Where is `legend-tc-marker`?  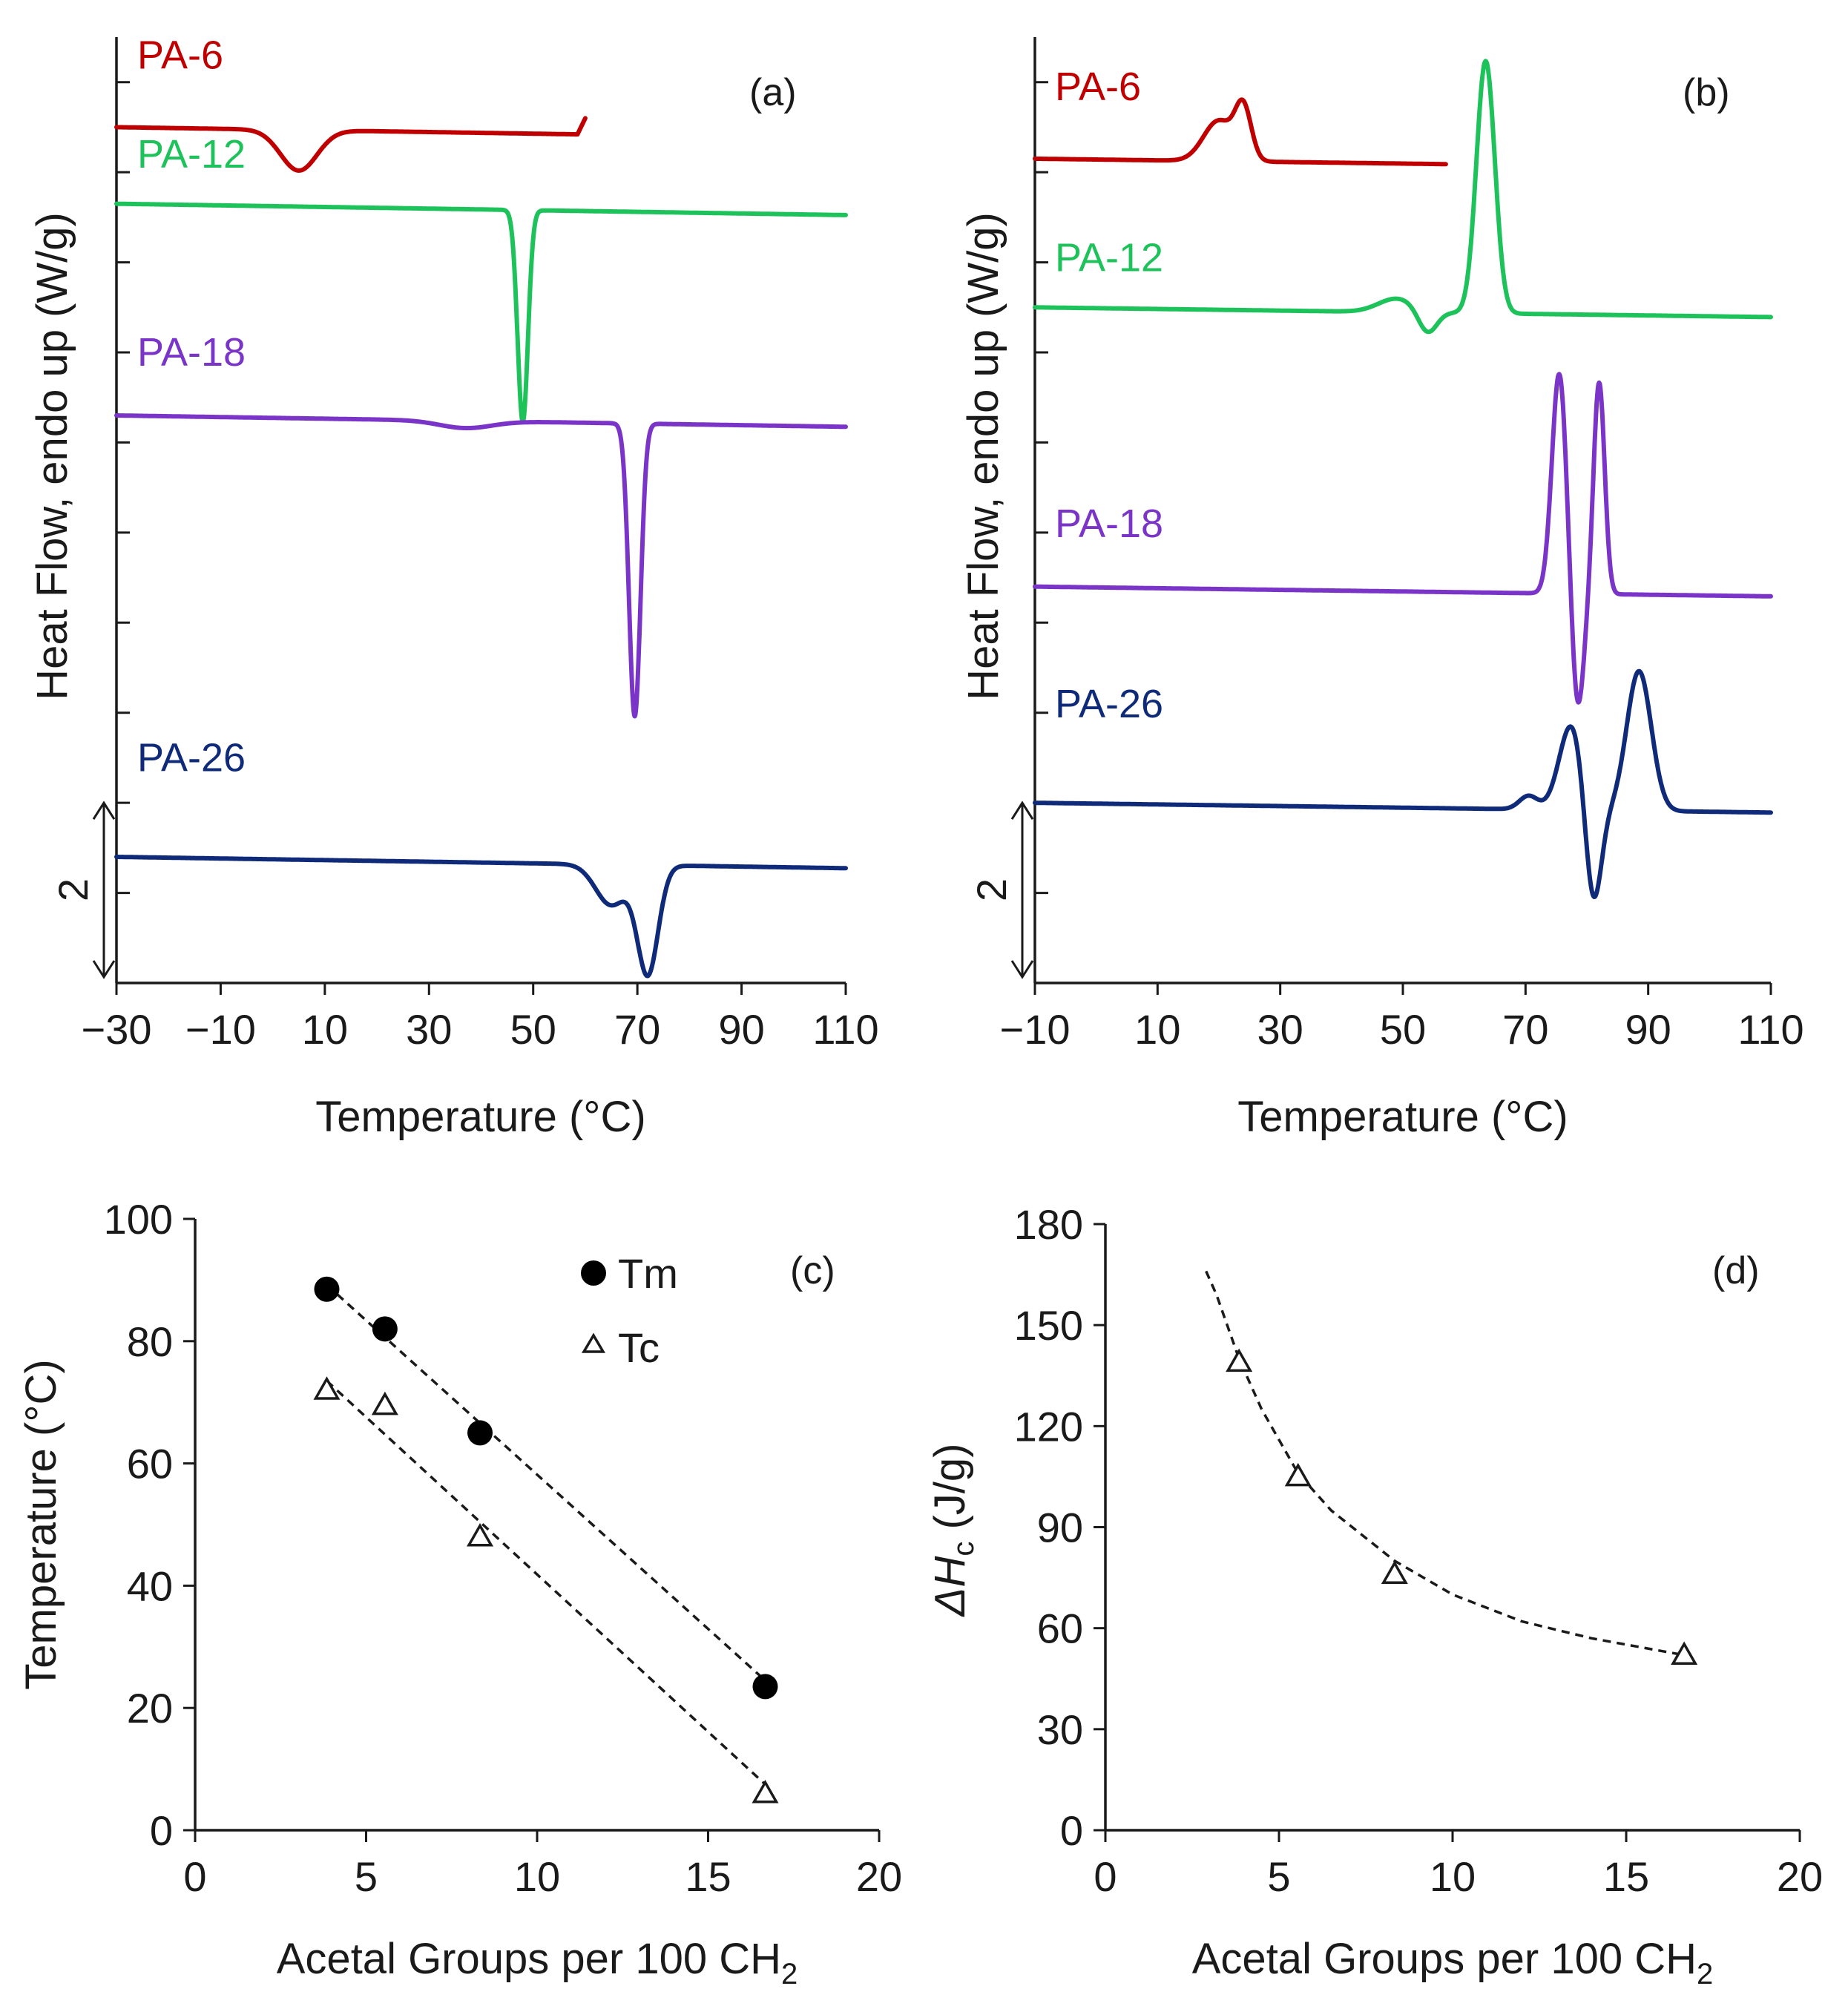 legend-tc-marker is located at coordinates (593, 1342).